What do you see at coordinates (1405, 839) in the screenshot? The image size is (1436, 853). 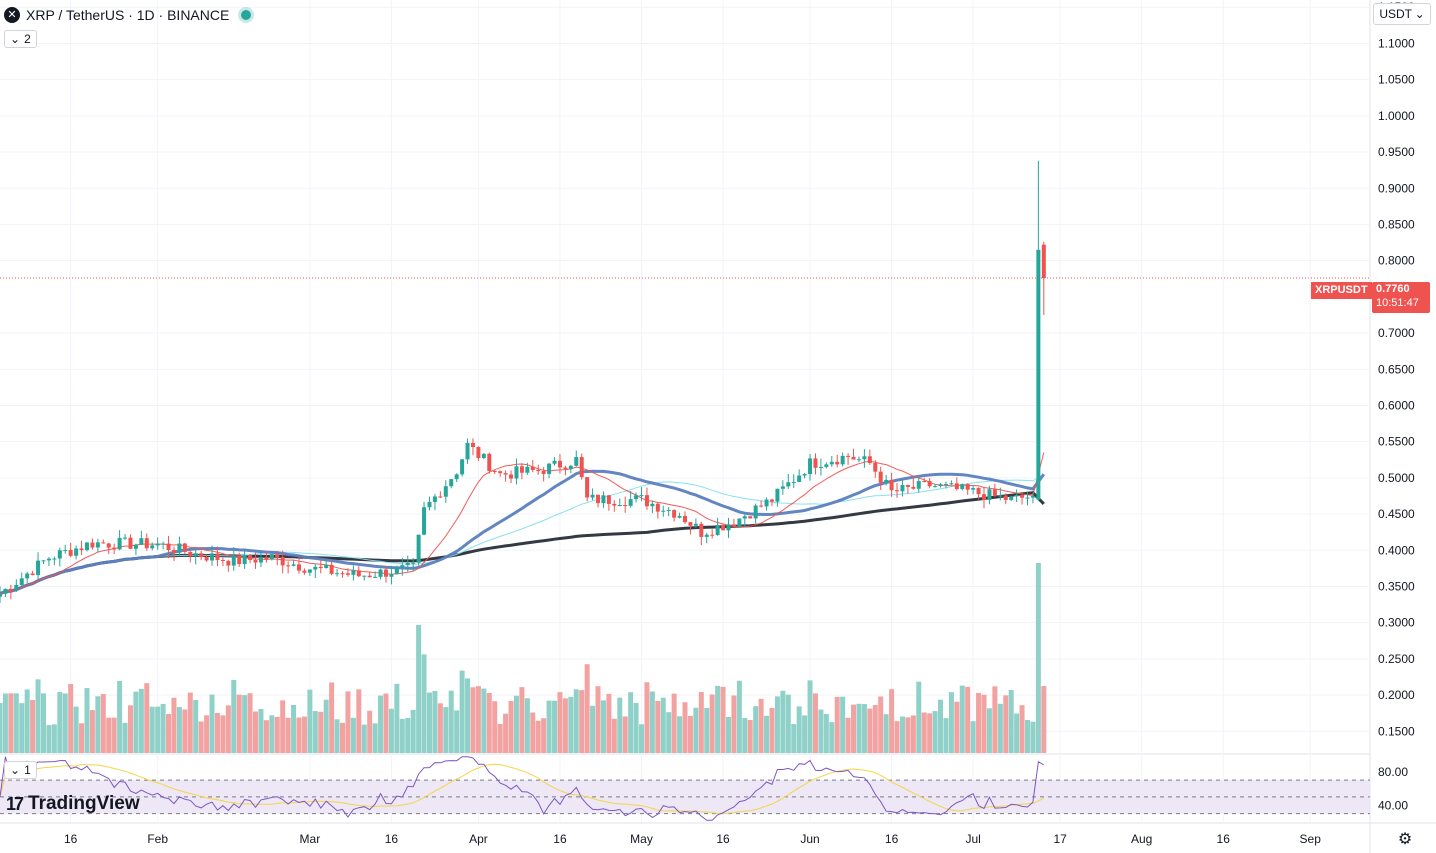 I see `settings-gear-icon: ⚙` at bounding box center [1405, 839].